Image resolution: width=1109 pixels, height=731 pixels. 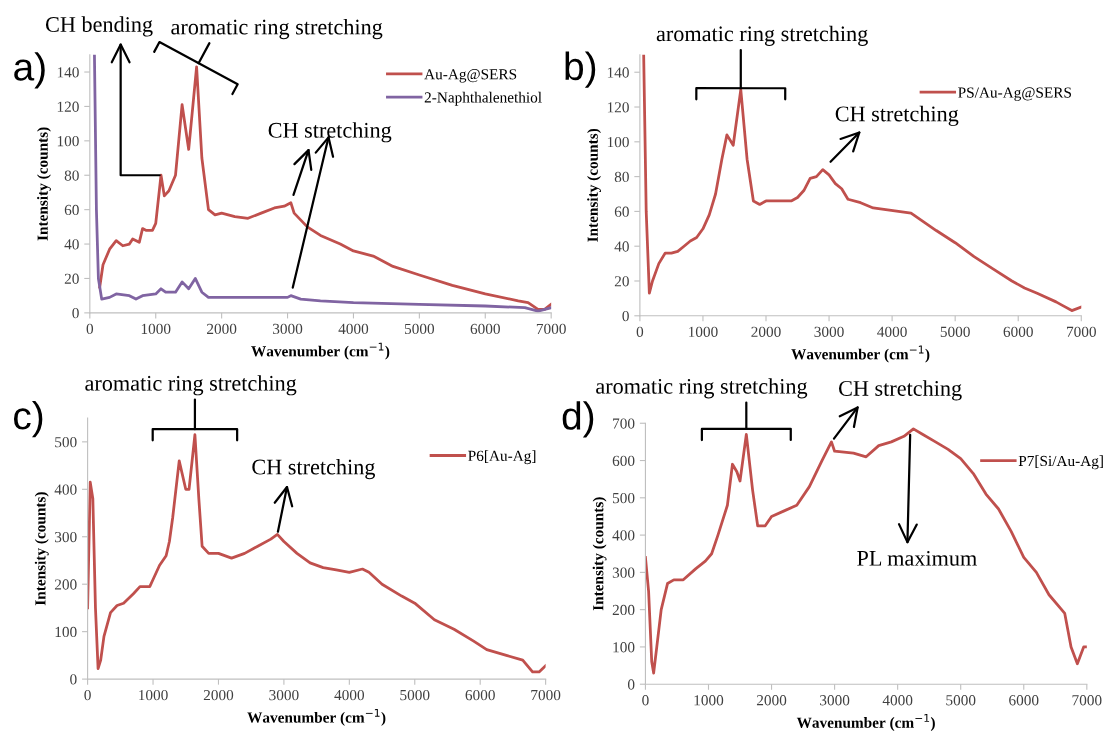 I want to click on legend-label: Au-Ag@SERS, so click(x=470, y=76).